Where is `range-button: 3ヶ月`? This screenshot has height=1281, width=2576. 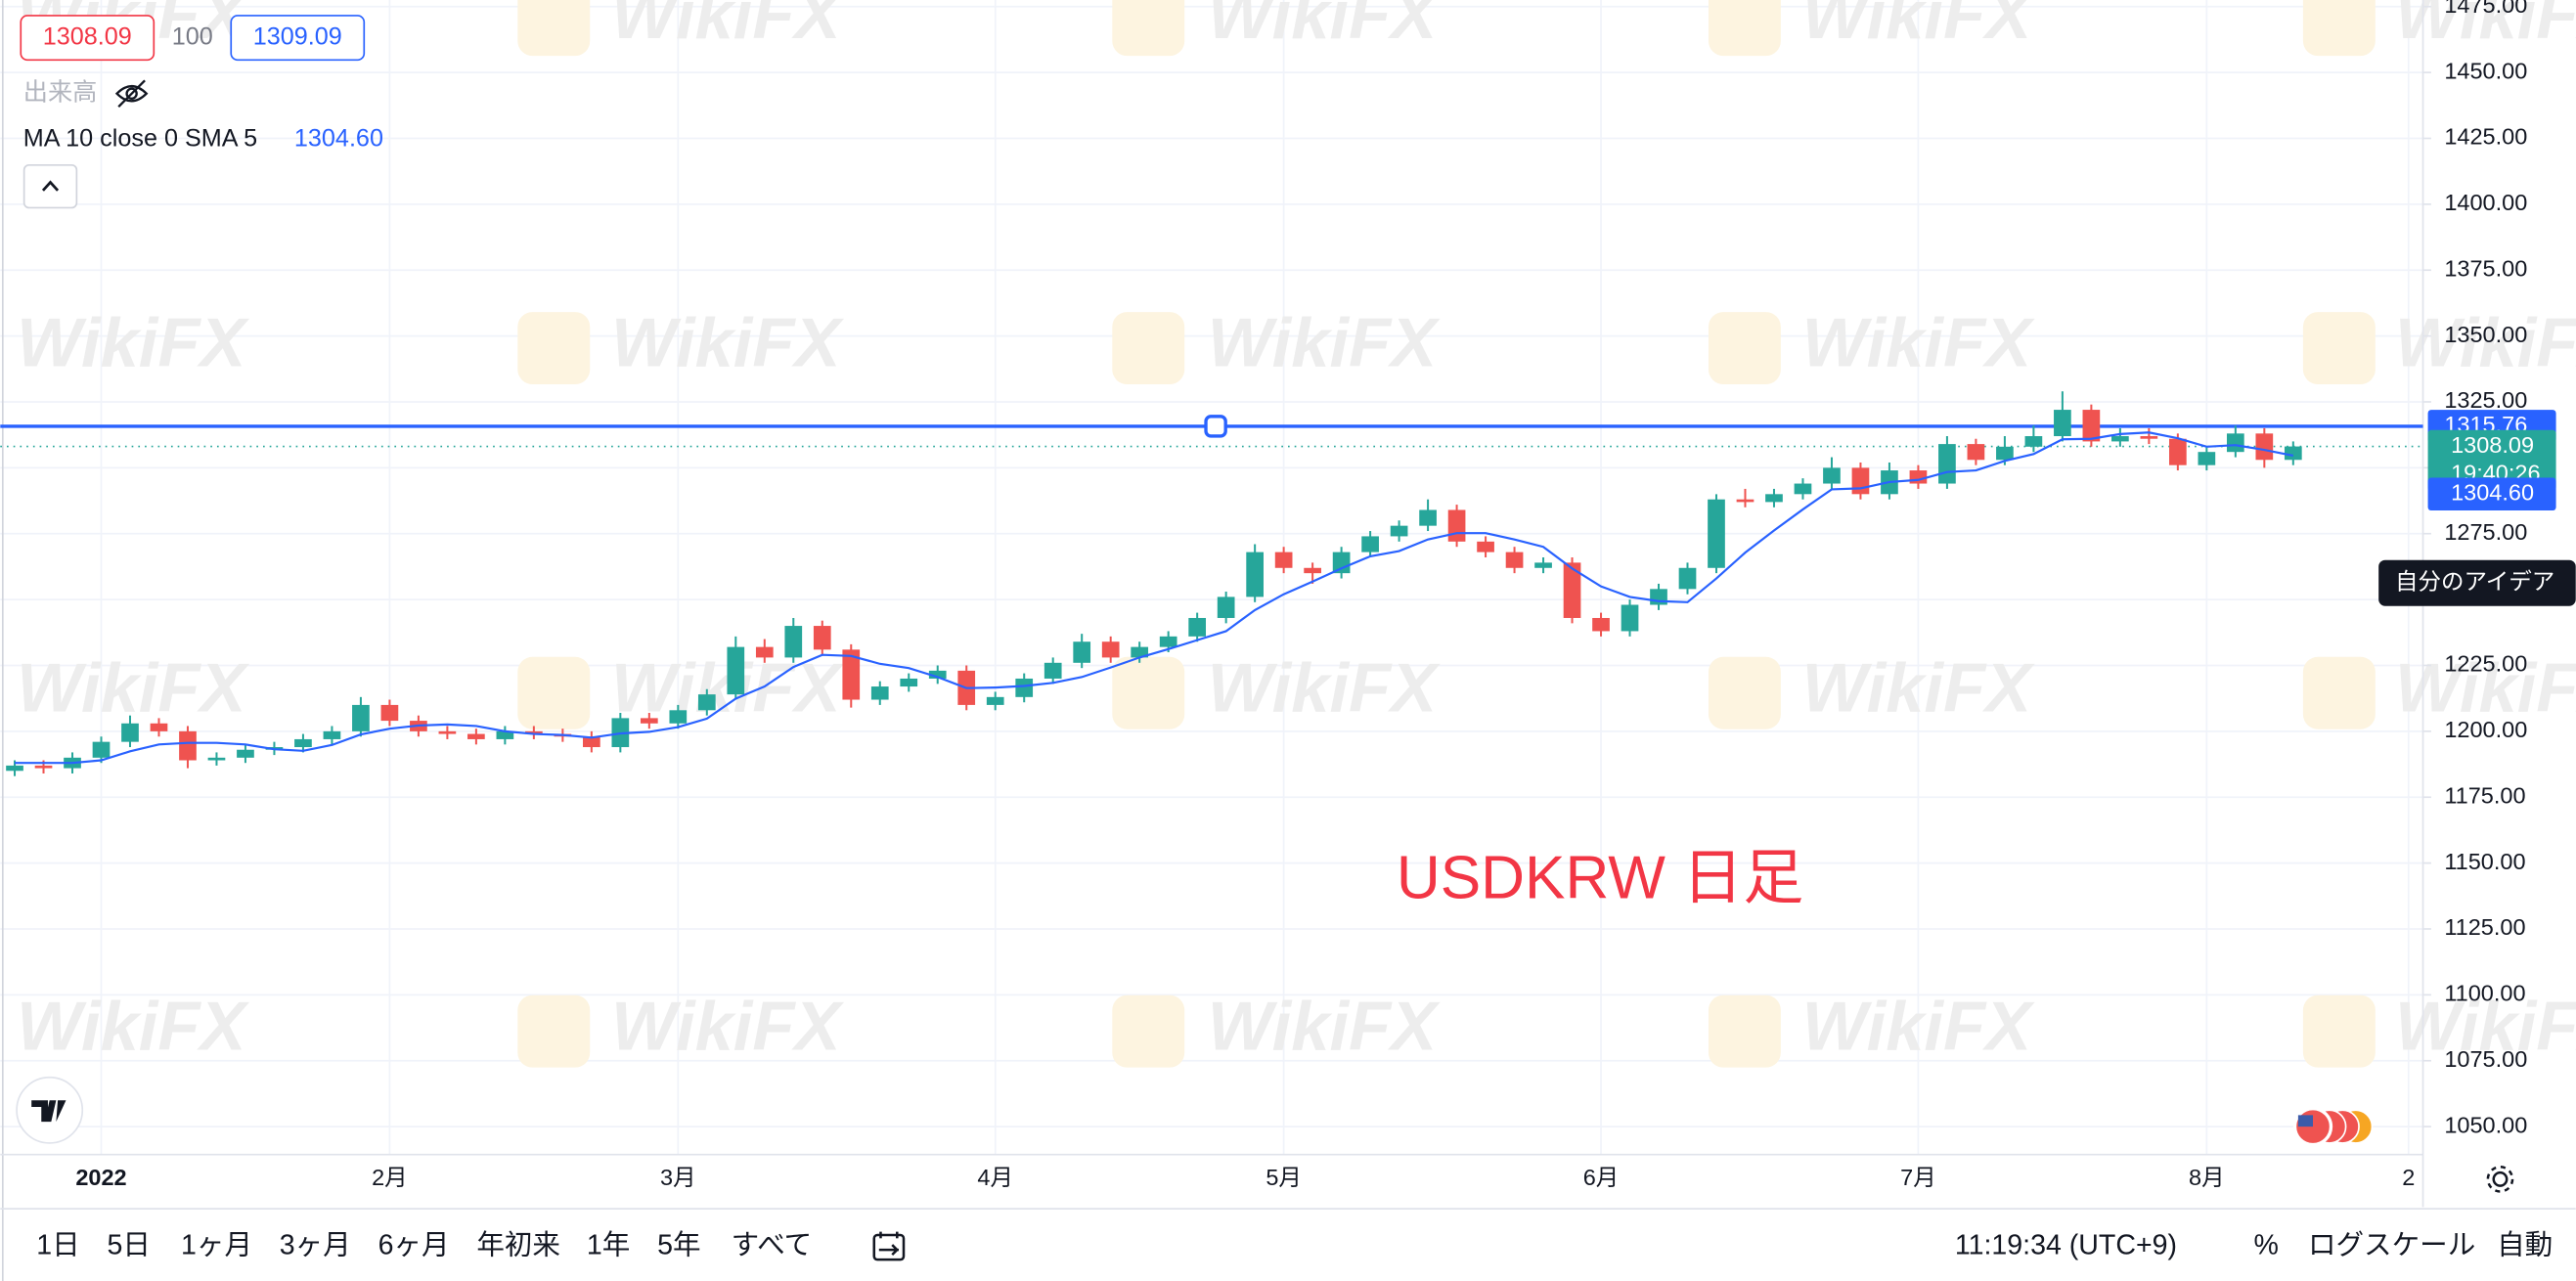 range-button: 3ヶ月 is located at coordinates (315, 1245).